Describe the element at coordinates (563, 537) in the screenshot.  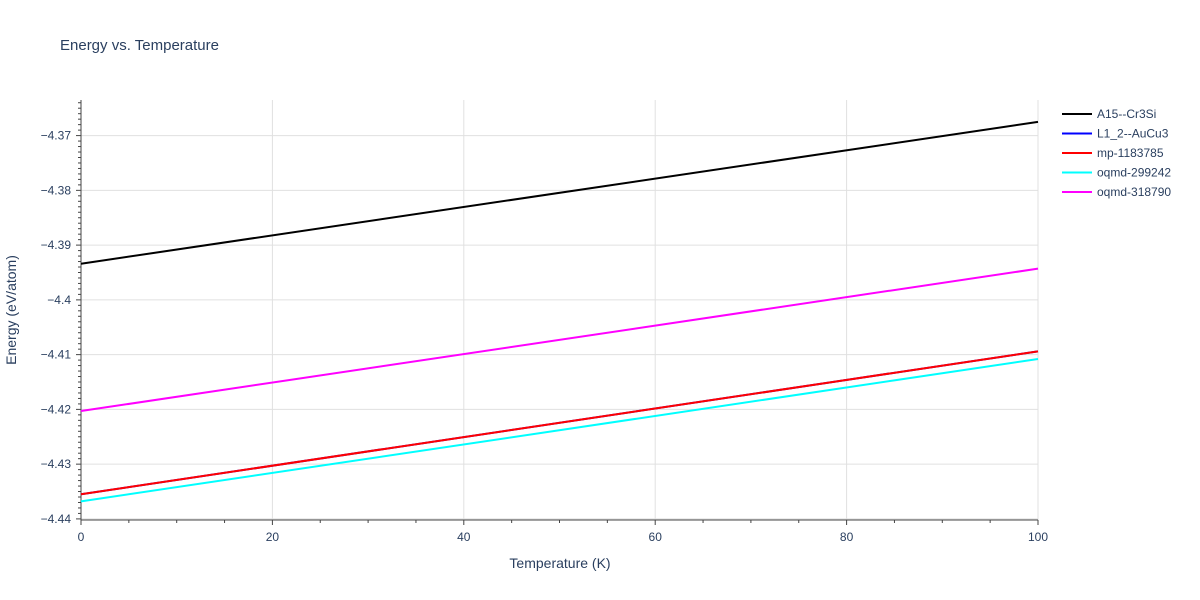
I see `x-axis-ticks: 0 20 40 60 80 100` at that location.